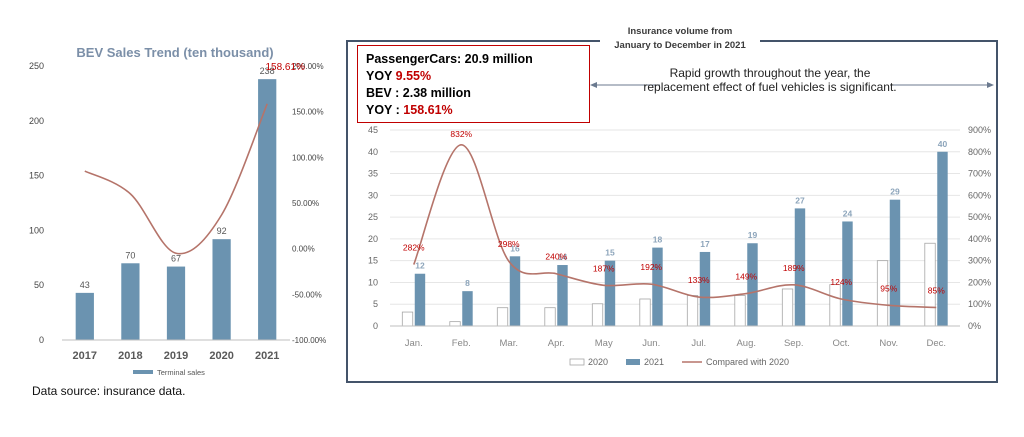 This screenshot has width=1024, height=437. Describe the element at coordinates (373, 261) in the screenshot. I see `right-y-tick-label: 15` at that location.